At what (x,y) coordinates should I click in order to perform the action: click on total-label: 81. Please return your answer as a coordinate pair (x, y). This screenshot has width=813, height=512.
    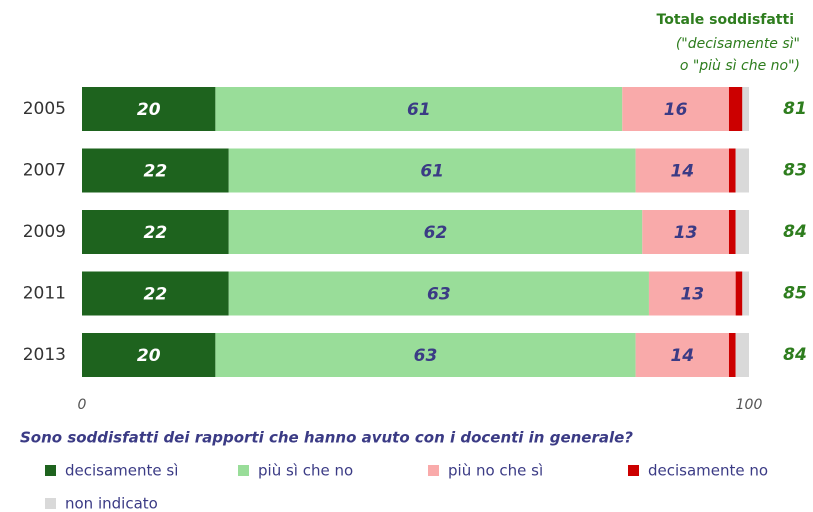
    Looking at the image, I should click on (795, 109).